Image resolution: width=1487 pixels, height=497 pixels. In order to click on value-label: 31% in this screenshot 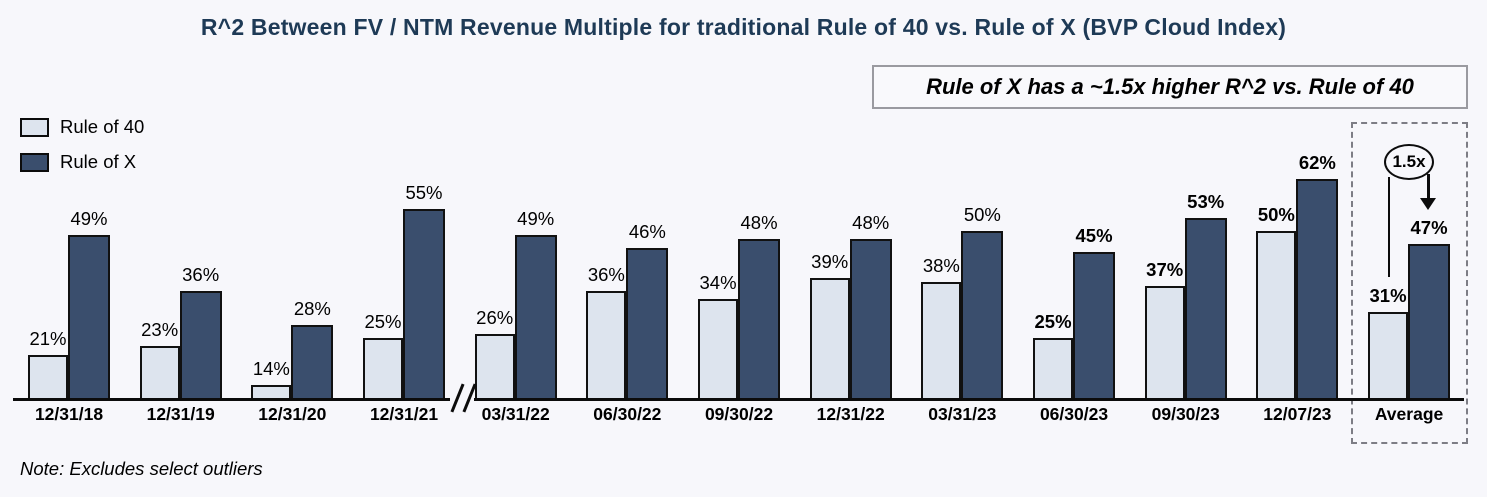, I will do `click(1388, 296)`.